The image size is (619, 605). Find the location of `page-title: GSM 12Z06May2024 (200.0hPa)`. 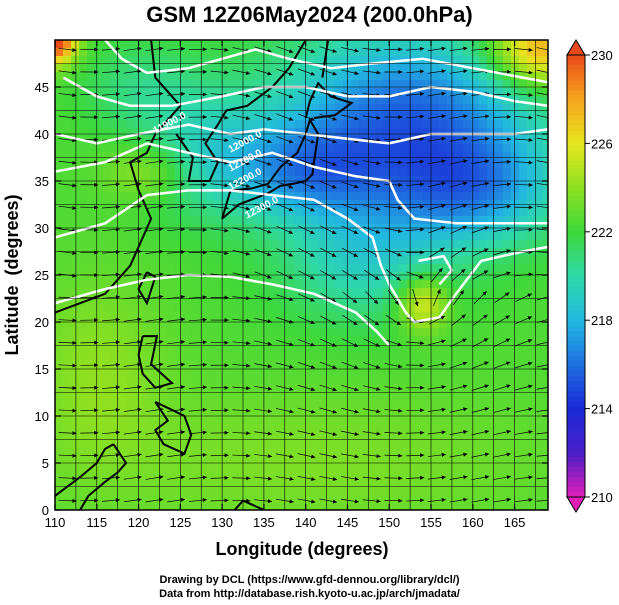

page-title: GSM 12Z06May2024 (200.0hPa) is located at coordinates (309, 14).